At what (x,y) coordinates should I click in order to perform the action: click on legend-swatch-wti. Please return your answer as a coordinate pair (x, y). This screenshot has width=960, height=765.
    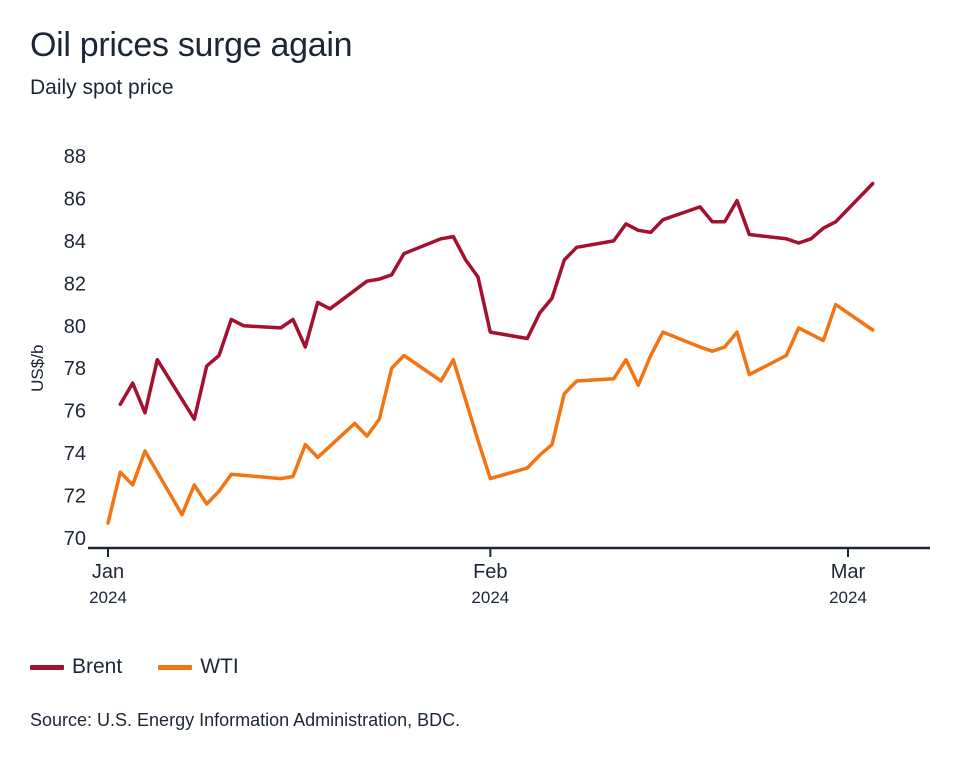
    Looking at the image, I should click on (175, 667).